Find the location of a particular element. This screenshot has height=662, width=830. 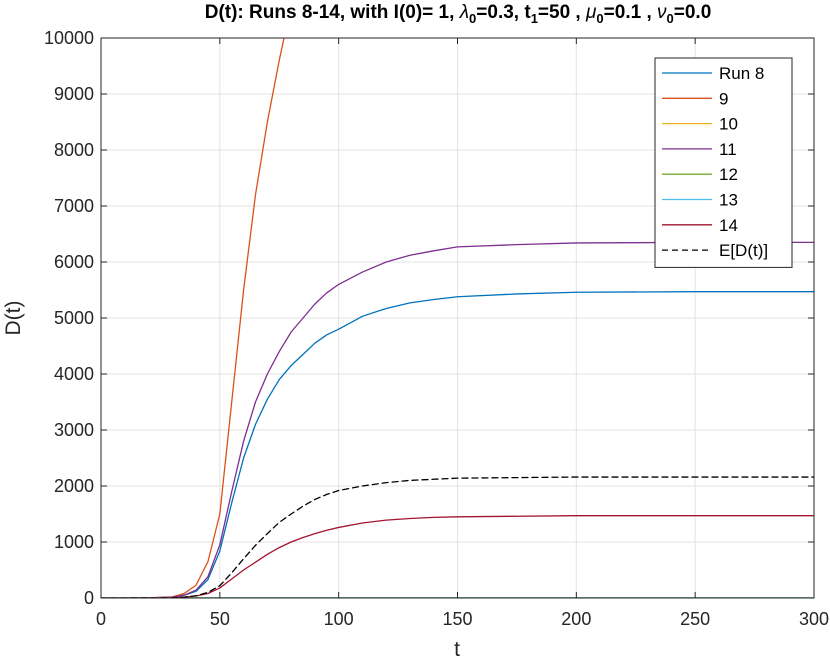

y-tick-label: 1000 is located at coordinates (74, 542).